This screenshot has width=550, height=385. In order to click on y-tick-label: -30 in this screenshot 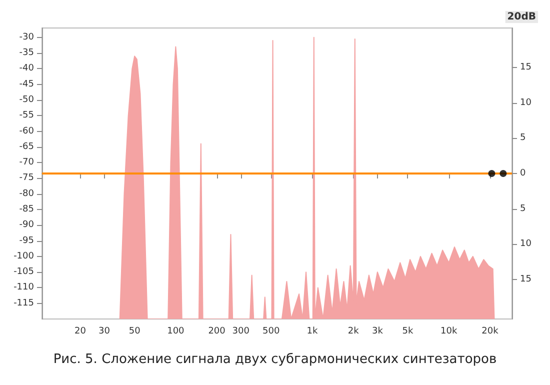, I will do `click(26, 37)`.